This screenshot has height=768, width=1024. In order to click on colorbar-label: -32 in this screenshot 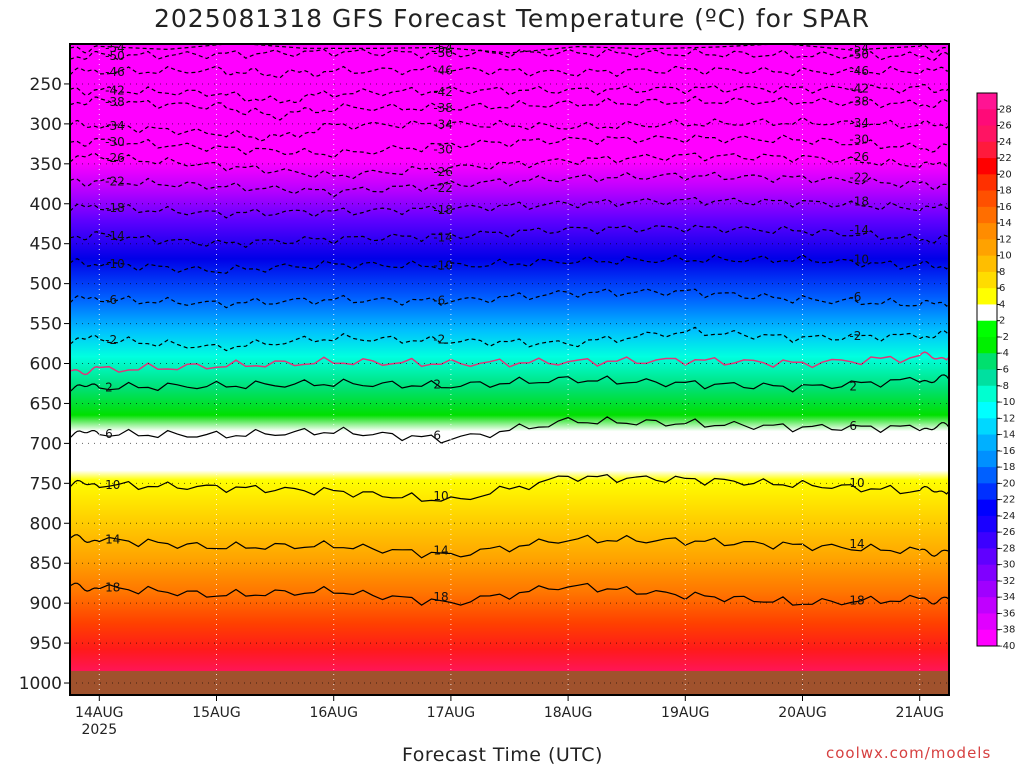, I will do `click(1007, 581)`.